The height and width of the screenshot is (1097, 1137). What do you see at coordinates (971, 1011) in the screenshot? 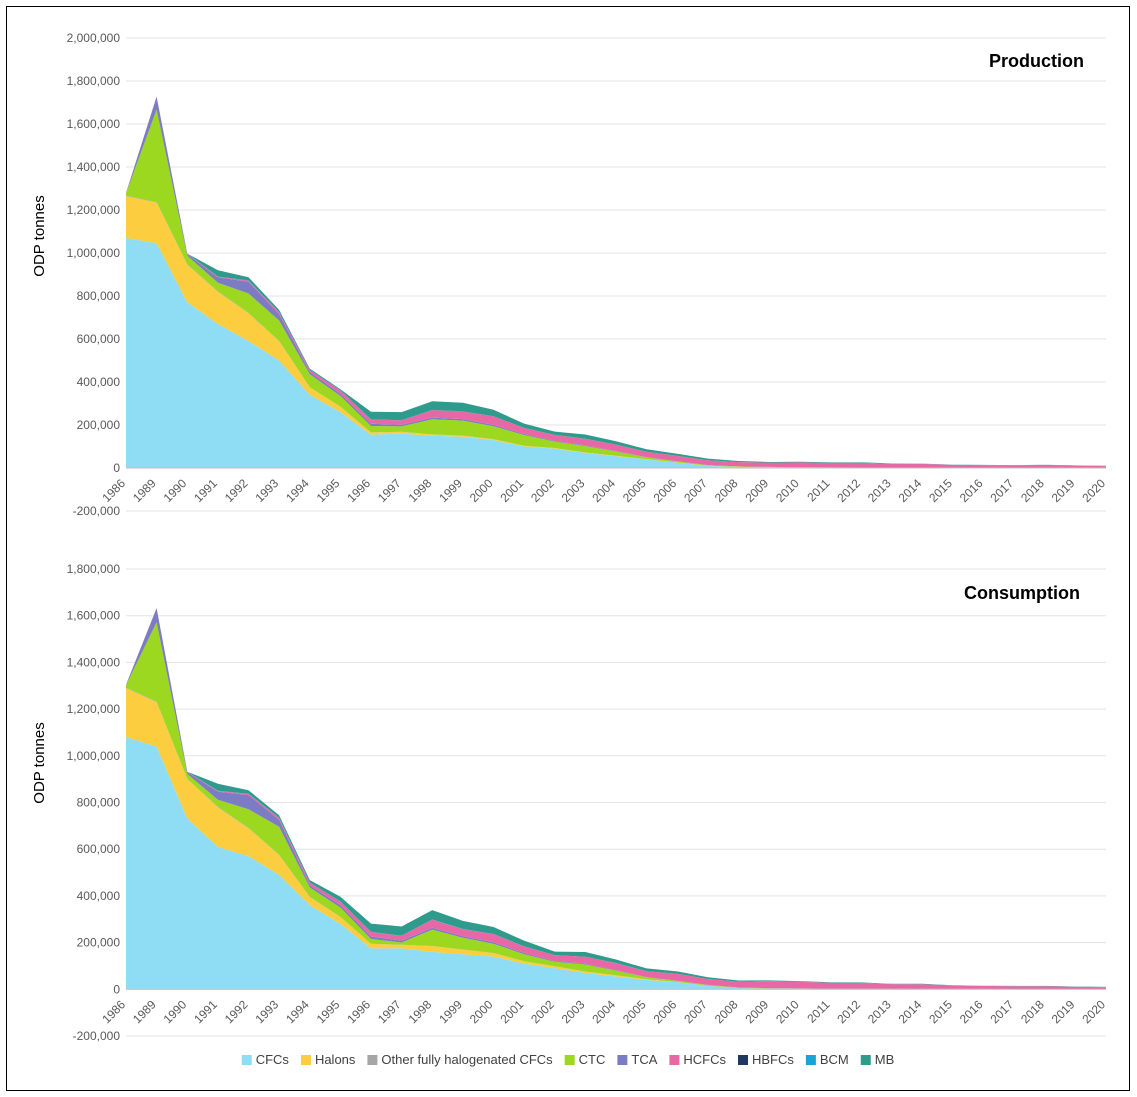
I see `consumption-x-tick-label: 2016` at bounding box center [971, 1011].